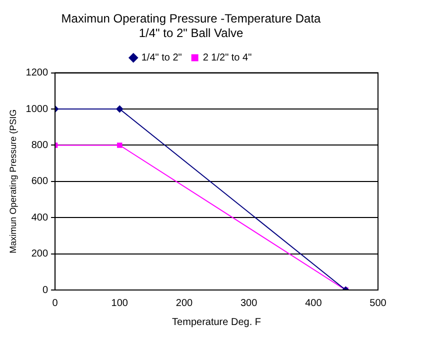 This screenshot has width=428, height=340. Describe the element at coordinates (249, 303) in the screenshot. I see `x-tick-label: 300` at that location.